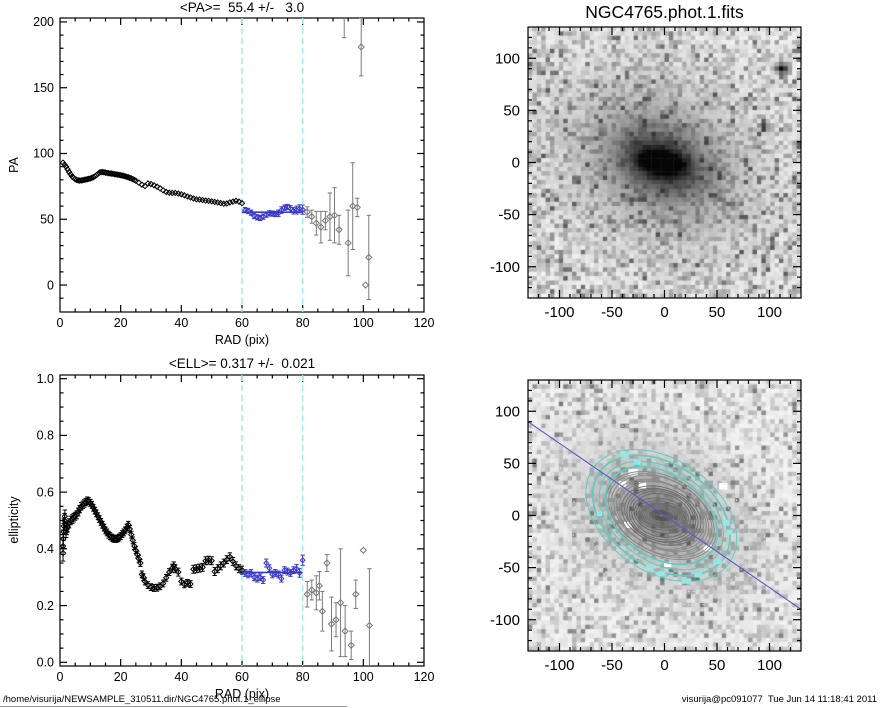 The height and width of the screenshot is (708, 885). Describe the element at coordinates (45, 379) in the screenshot. I see `svg-text: 1.0` at that location.